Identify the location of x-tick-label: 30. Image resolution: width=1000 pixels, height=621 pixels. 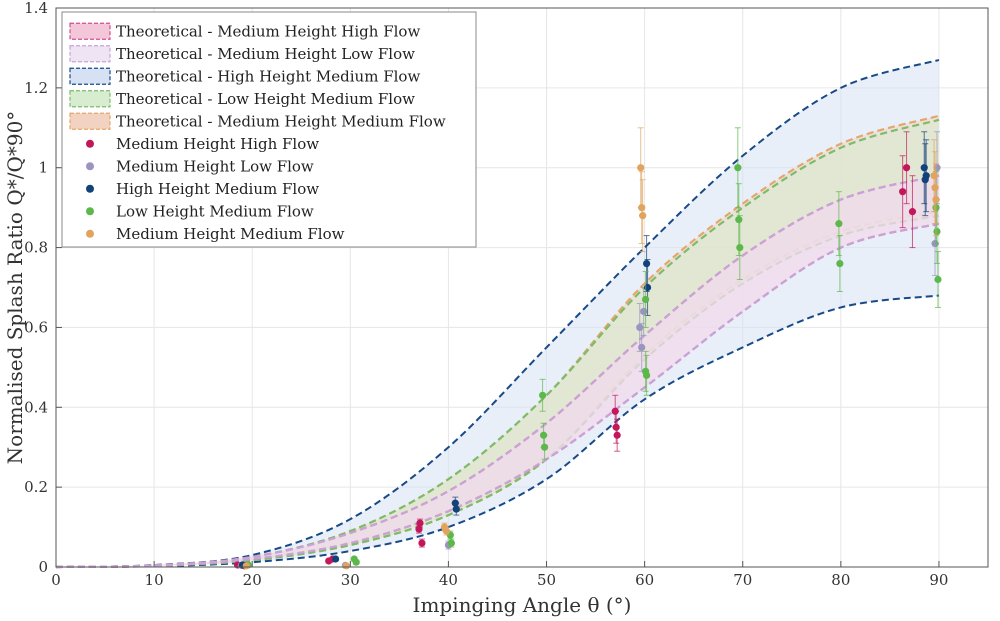
(350, 580).